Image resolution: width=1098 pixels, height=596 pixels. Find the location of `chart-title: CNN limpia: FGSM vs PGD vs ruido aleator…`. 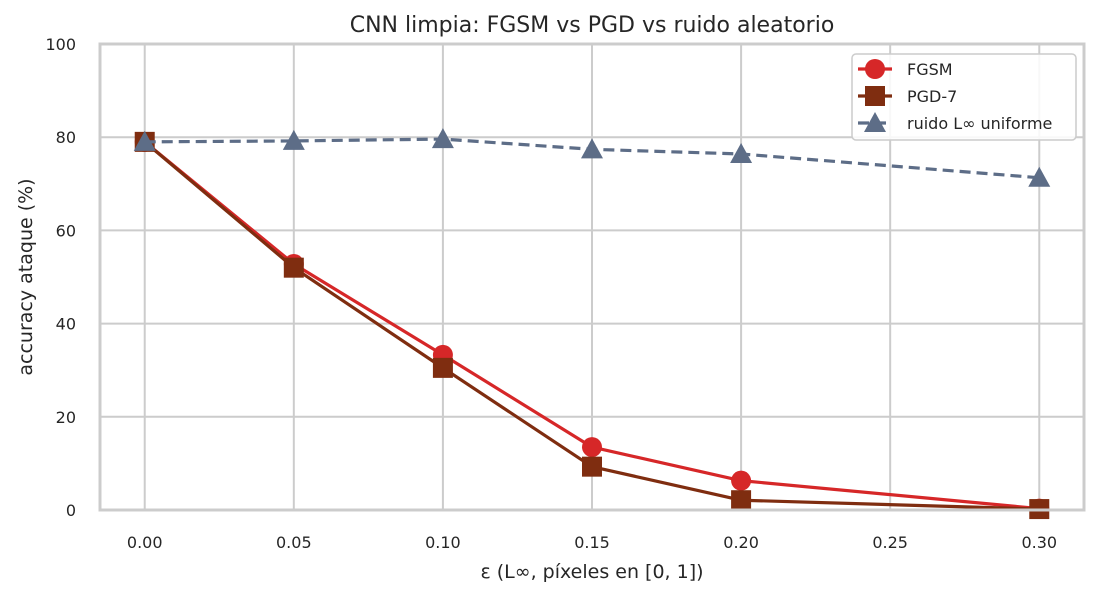

chart-title: CNN limpia: FGSM vs PGD vs ruido aleator… is located at coordinates (592, 25).